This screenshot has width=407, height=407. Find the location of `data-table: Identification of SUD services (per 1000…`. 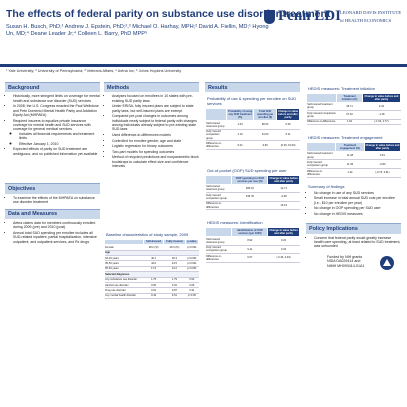

data-table: Identification of SUD services (per 1000… is located at coordinates (252, 245).